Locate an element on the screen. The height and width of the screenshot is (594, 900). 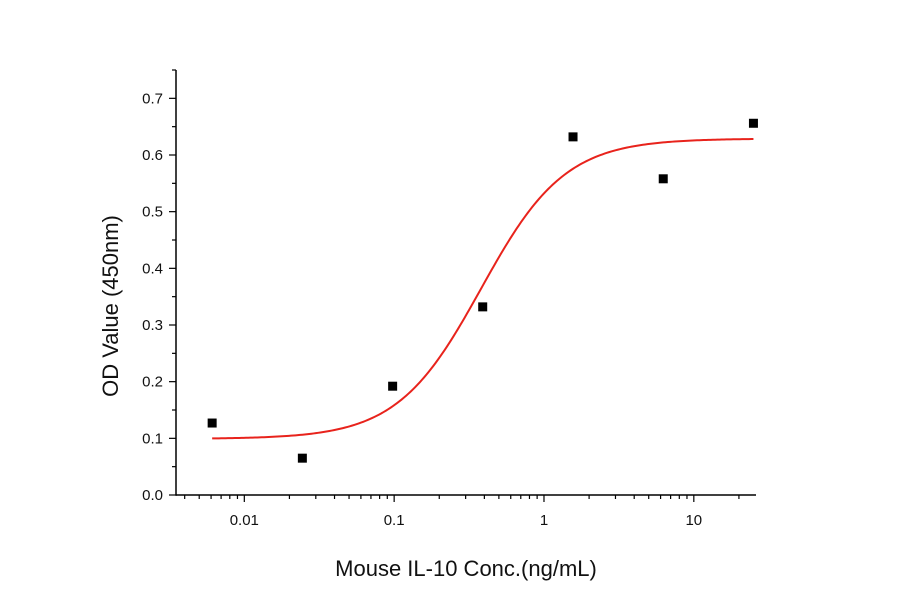
y-tick-label: 0.5 is located at coordinates (152, 212).